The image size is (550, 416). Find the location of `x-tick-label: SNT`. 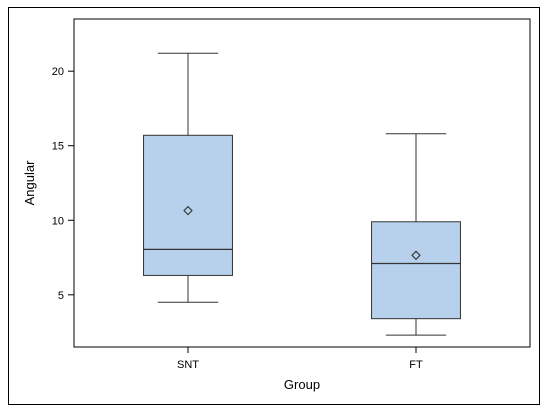

x-tick-label: SNT is located at coordinates (188, 365).